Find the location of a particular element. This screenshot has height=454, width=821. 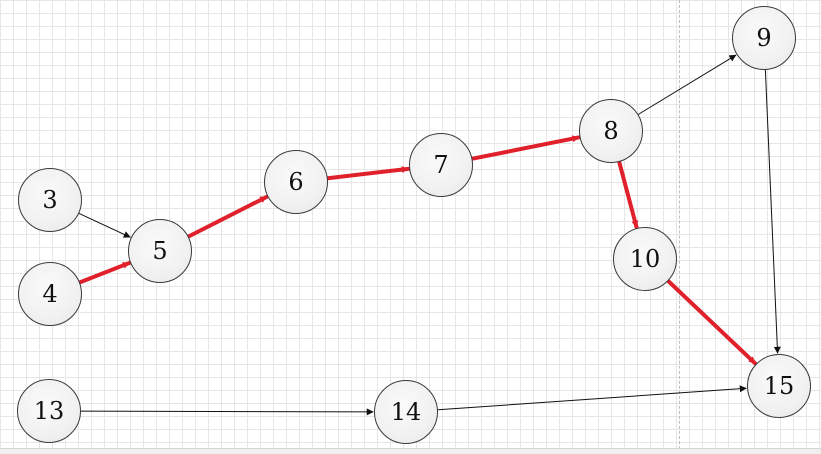

node-5: 5 is located at coordinates (160, 251).